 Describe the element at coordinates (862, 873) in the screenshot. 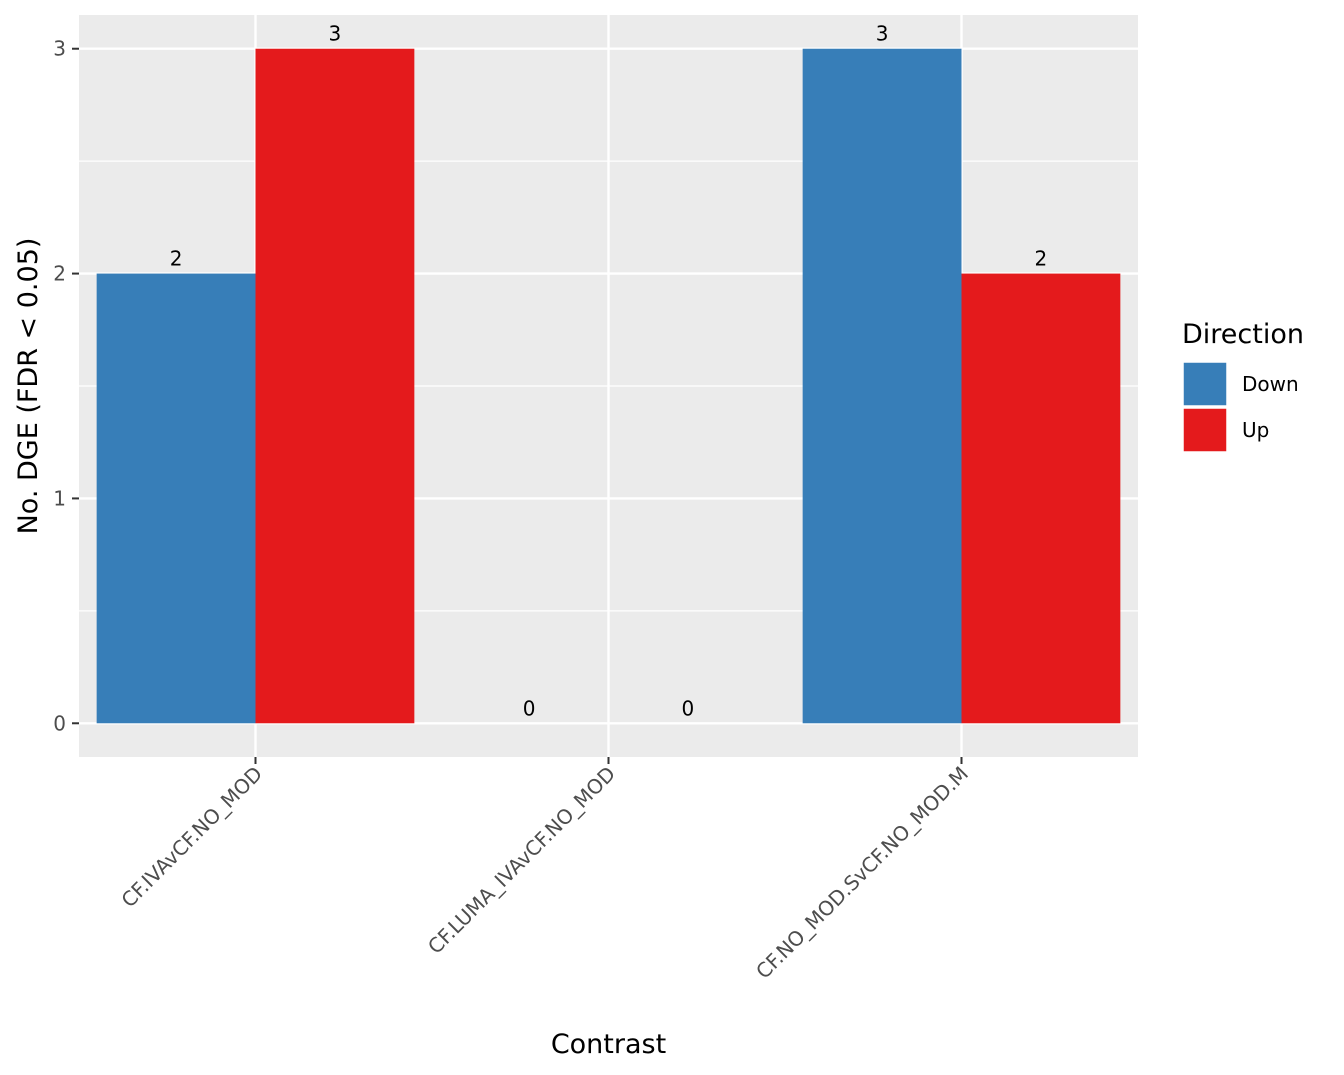

I see `x-tick-label: CF.NO_MOD.SvCF.NO_MOD.M` at that location.